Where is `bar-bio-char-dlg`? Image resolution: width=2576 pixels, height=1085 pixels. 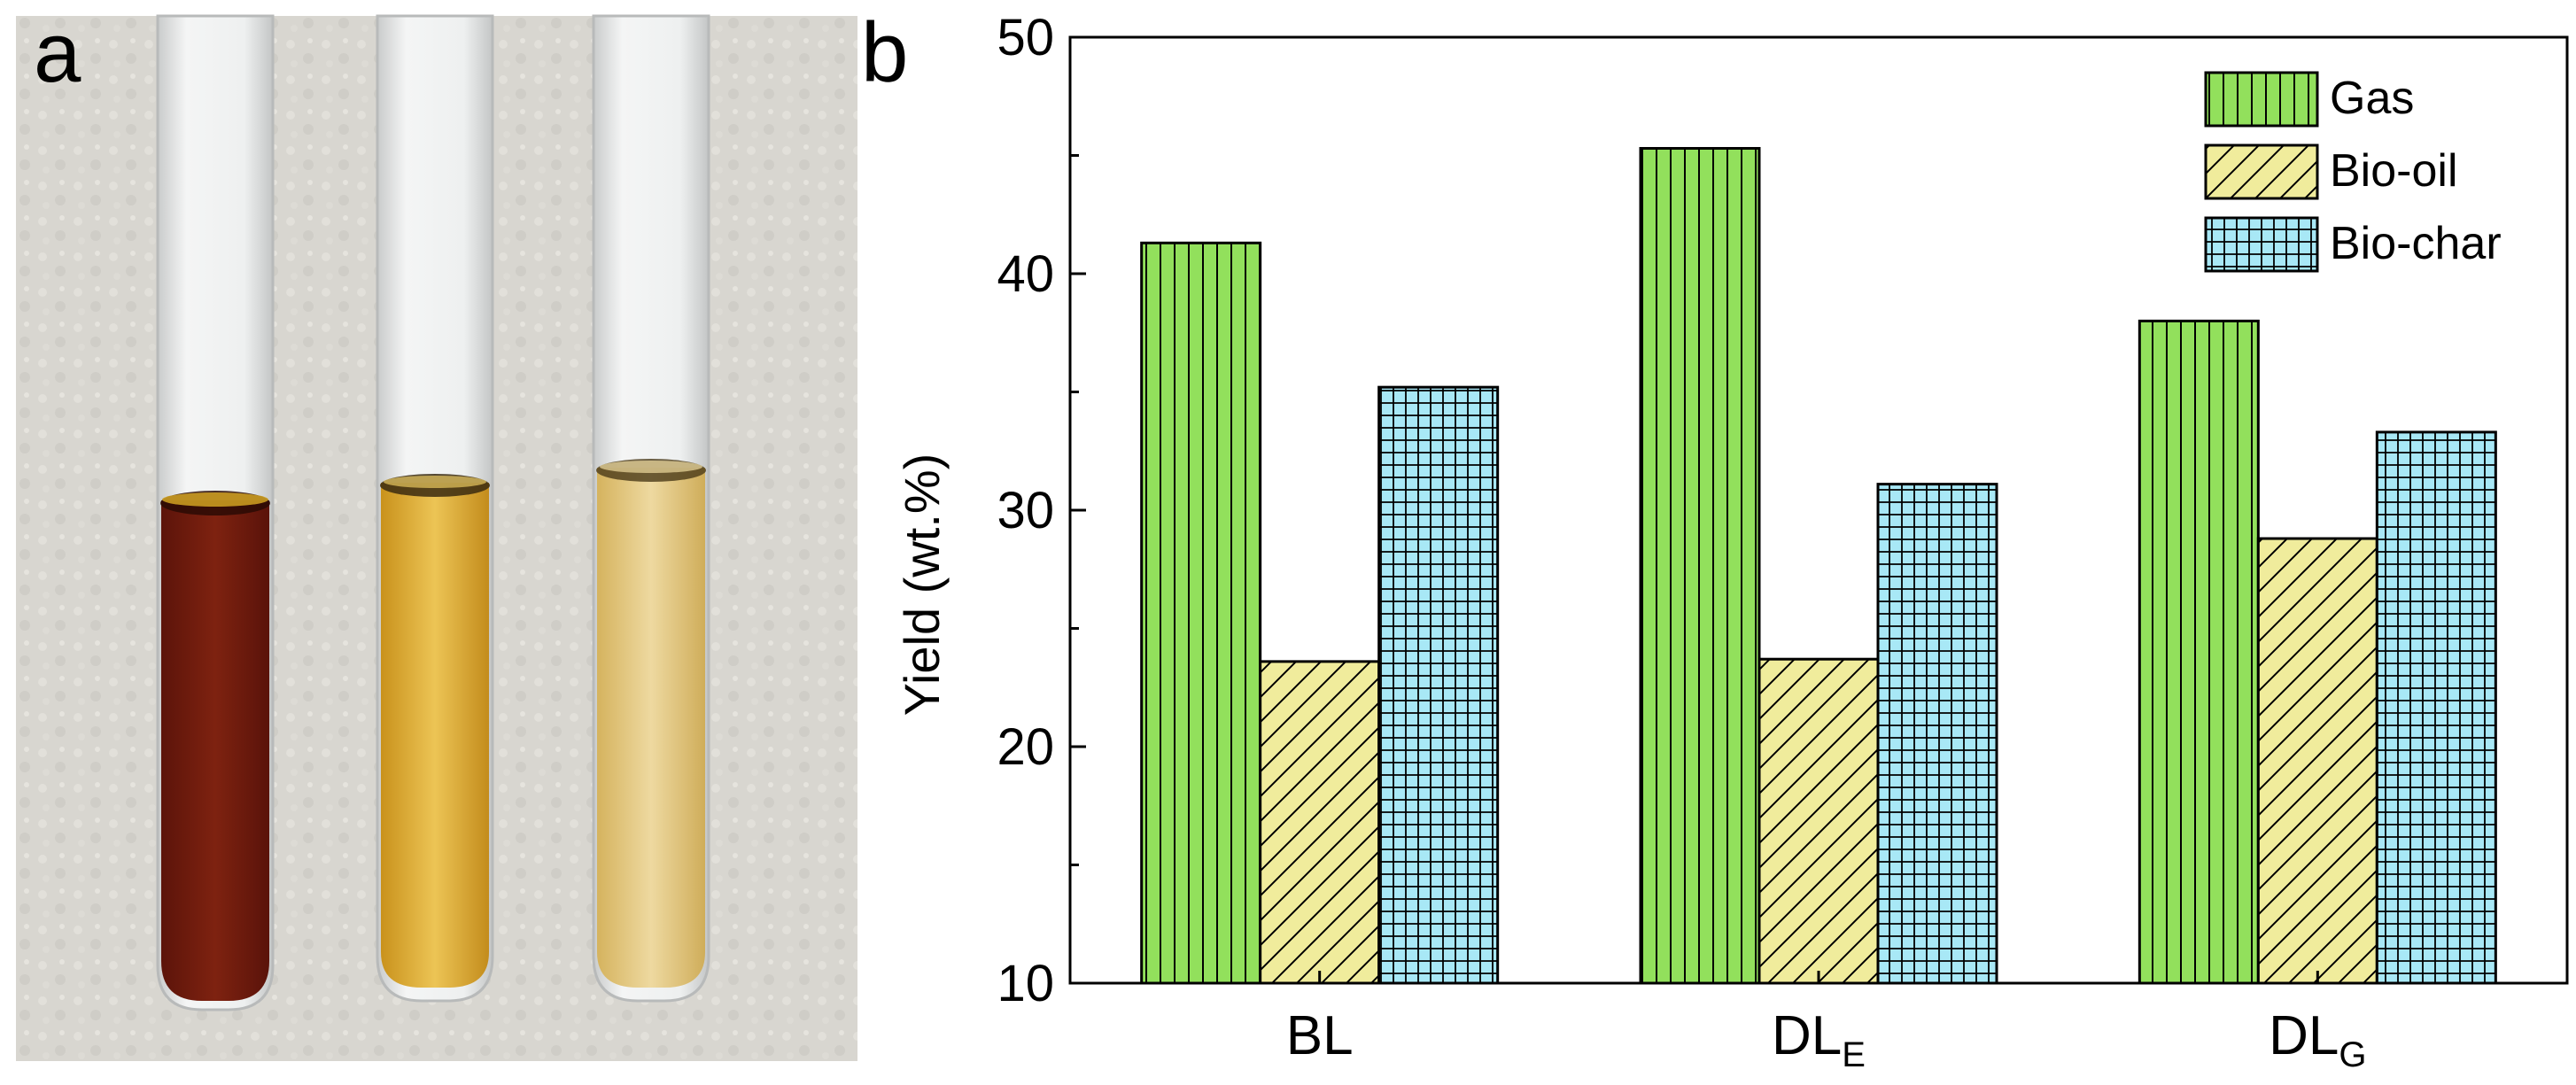 bar-bio-char-dlg is located at coordinates (2436, 707).